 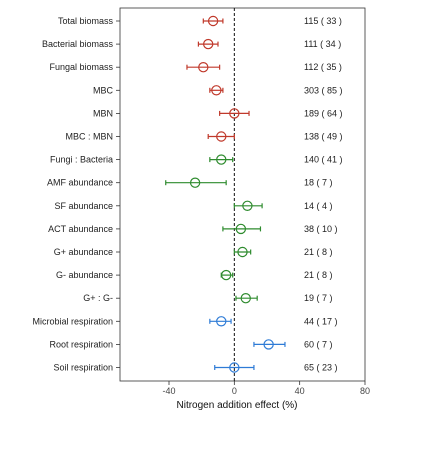 I want to click on sample-size-label: 18 ( 7 ), so click(x=318, y=183).